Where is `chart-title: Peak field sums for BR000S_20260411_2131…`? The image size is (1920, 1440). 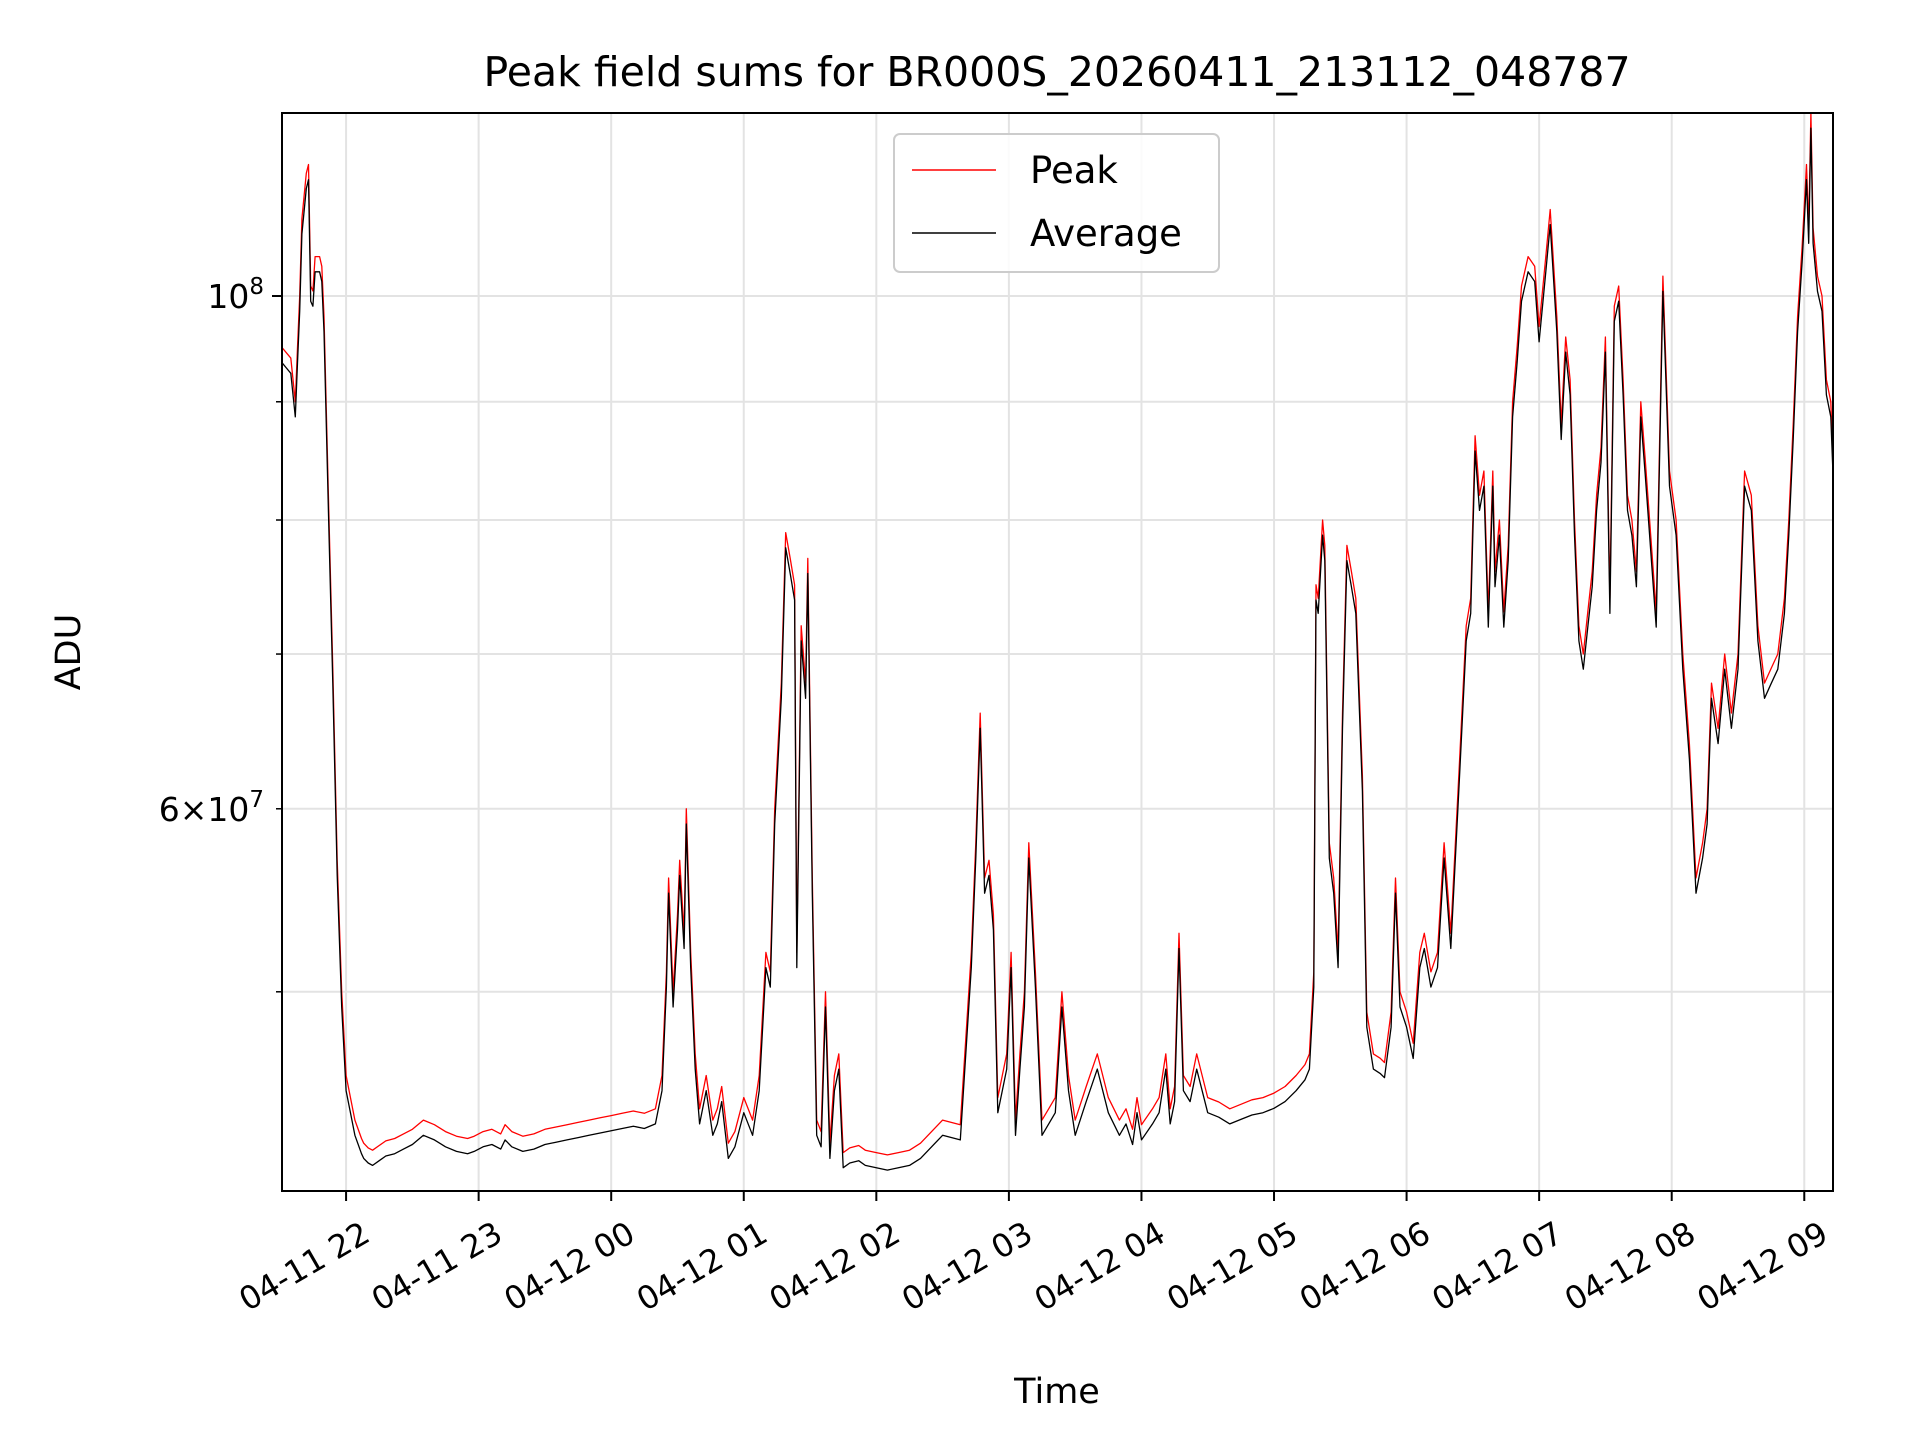 chart-title: Peak field sums for BR000S_20260411_2131… is located at coordinates (1056, 72).